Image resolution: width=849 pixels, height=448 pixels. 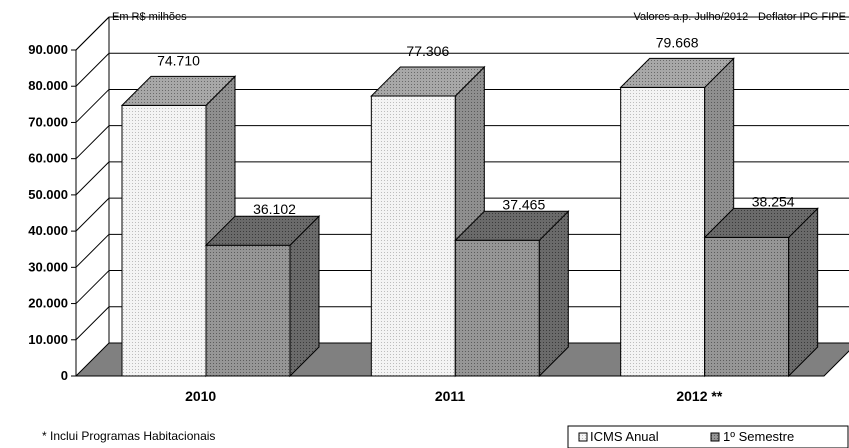 I want to click on data-label-1o-semestre-1: 37.465, so click(x=523, y=204).